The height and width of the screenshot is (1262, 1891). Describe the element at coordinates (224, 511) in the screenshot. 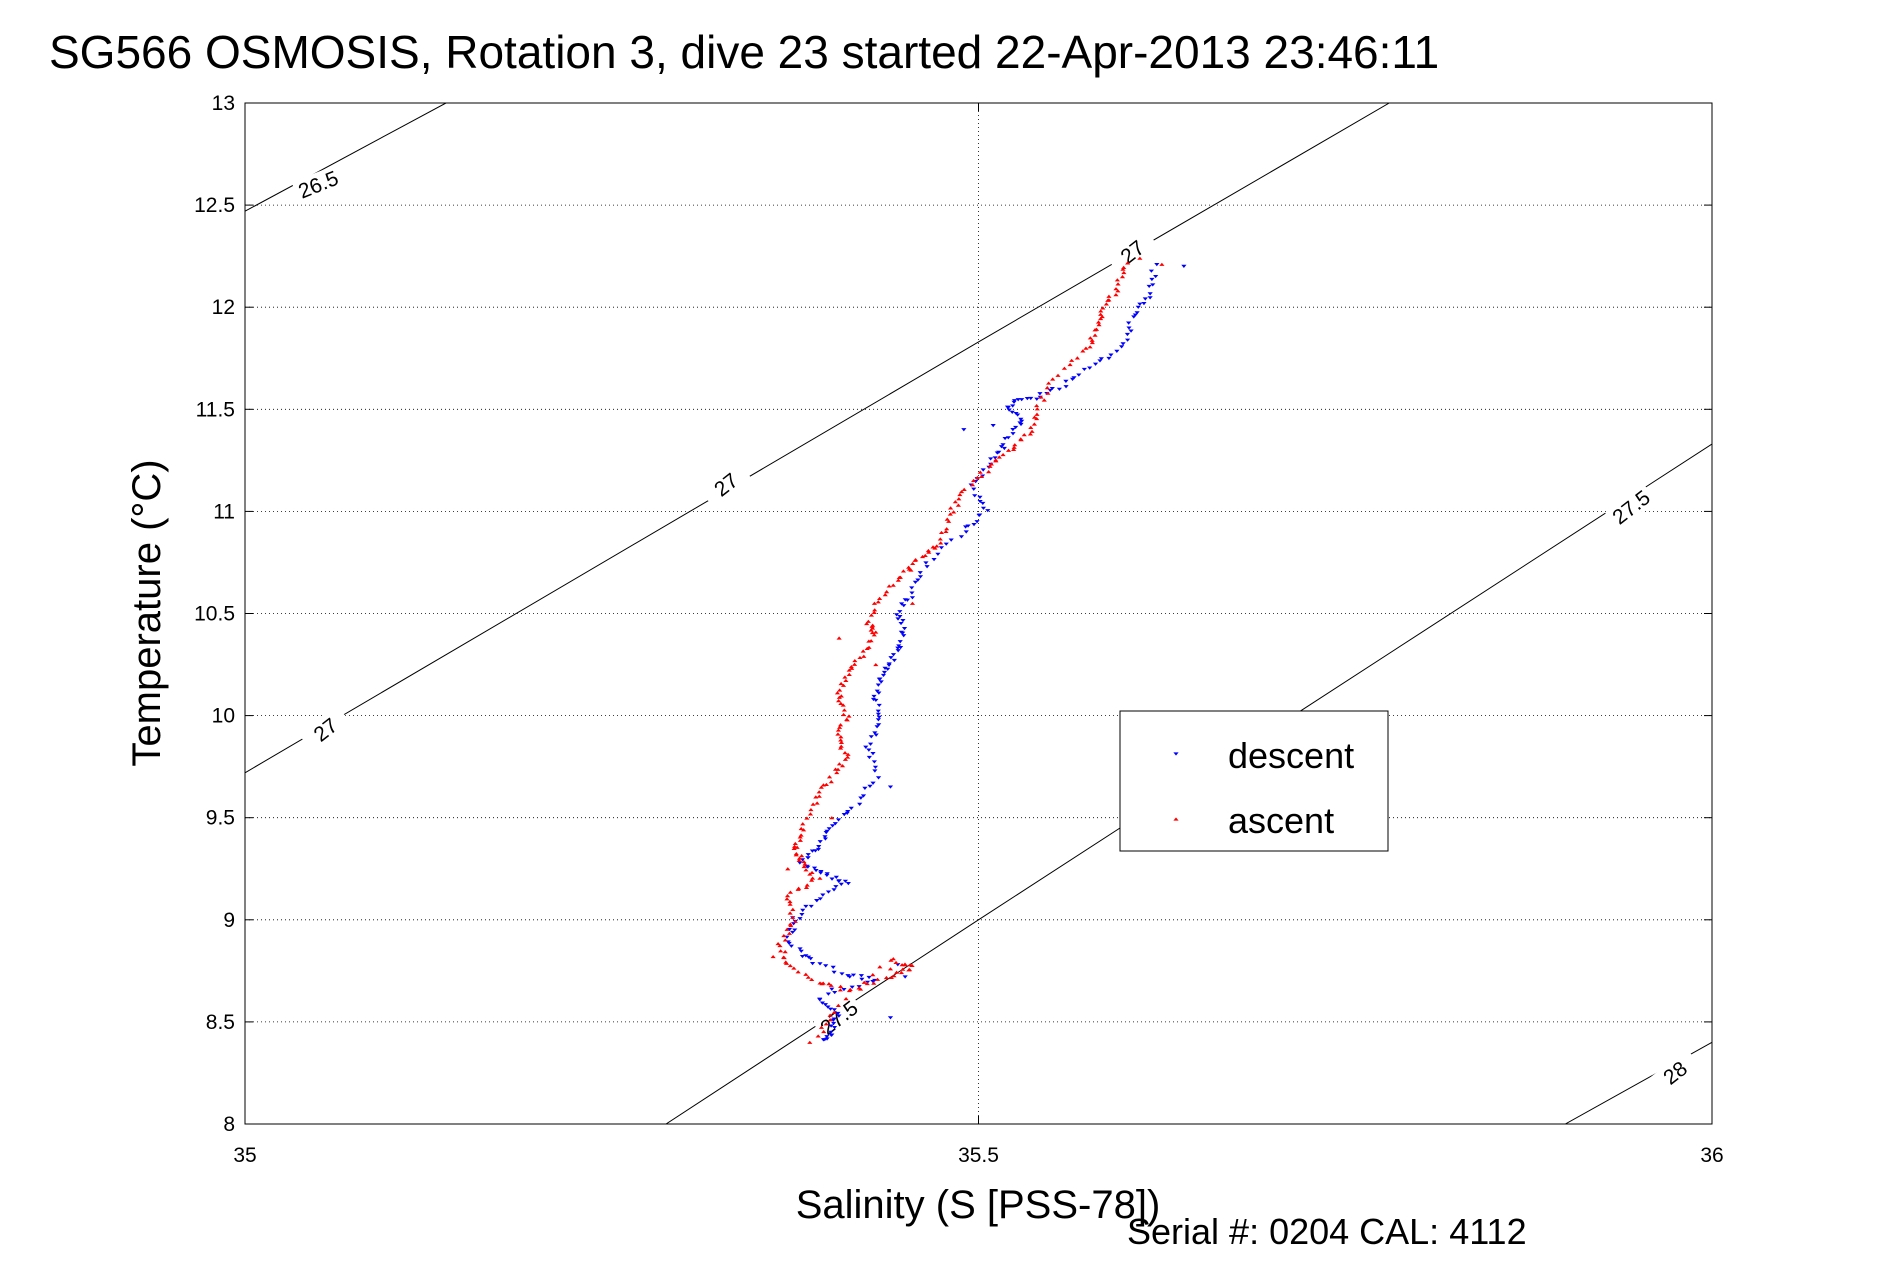

I see `y-tick-label: 11` at that location.